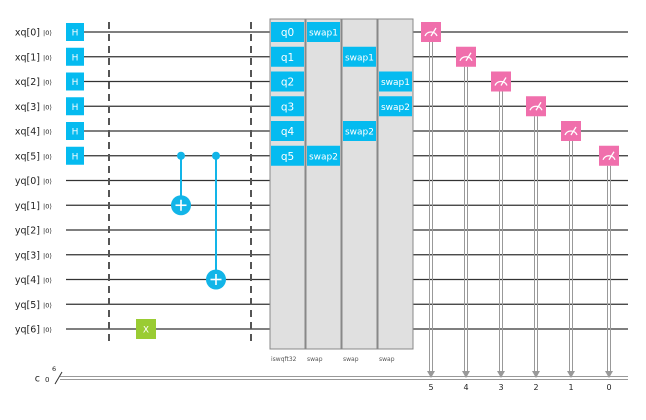 Image resolution: width=646 pixels, height=420 pixels. I want to click on qubit-label: yq[1], so click(27, 206).